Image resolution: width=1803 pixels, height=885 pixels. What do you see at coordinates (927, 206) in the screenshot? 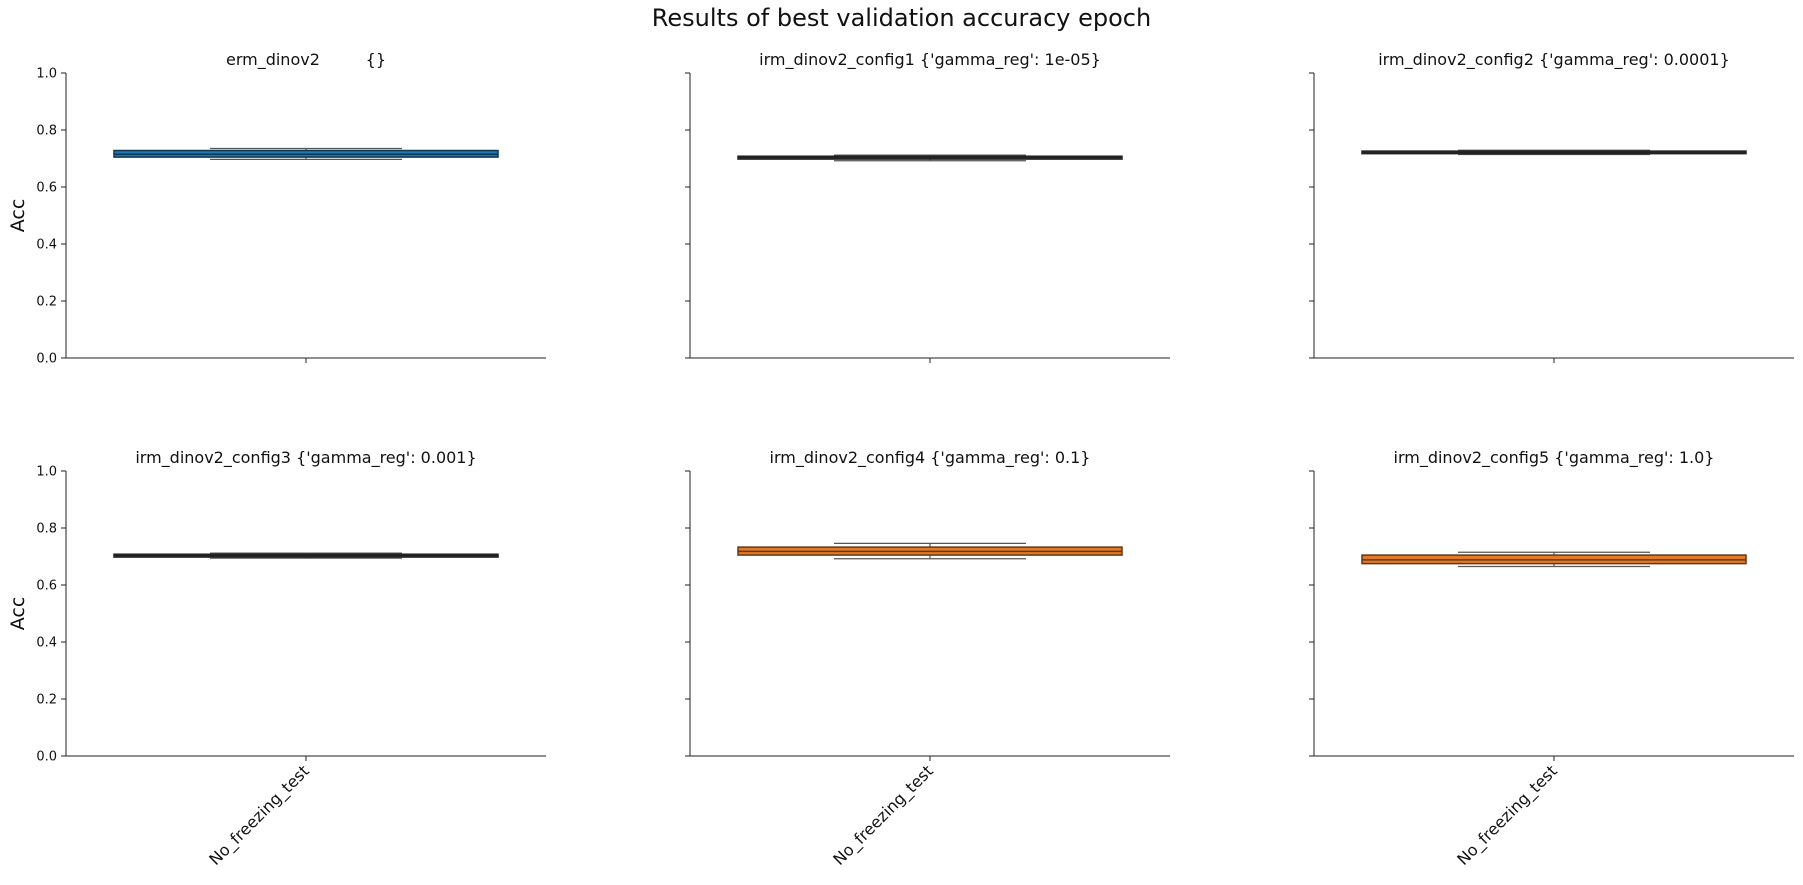
I see `subplot-2: irm_dinov2_config1 {'gamma_reg': 1e-05}` at bounding box center [927, 206].